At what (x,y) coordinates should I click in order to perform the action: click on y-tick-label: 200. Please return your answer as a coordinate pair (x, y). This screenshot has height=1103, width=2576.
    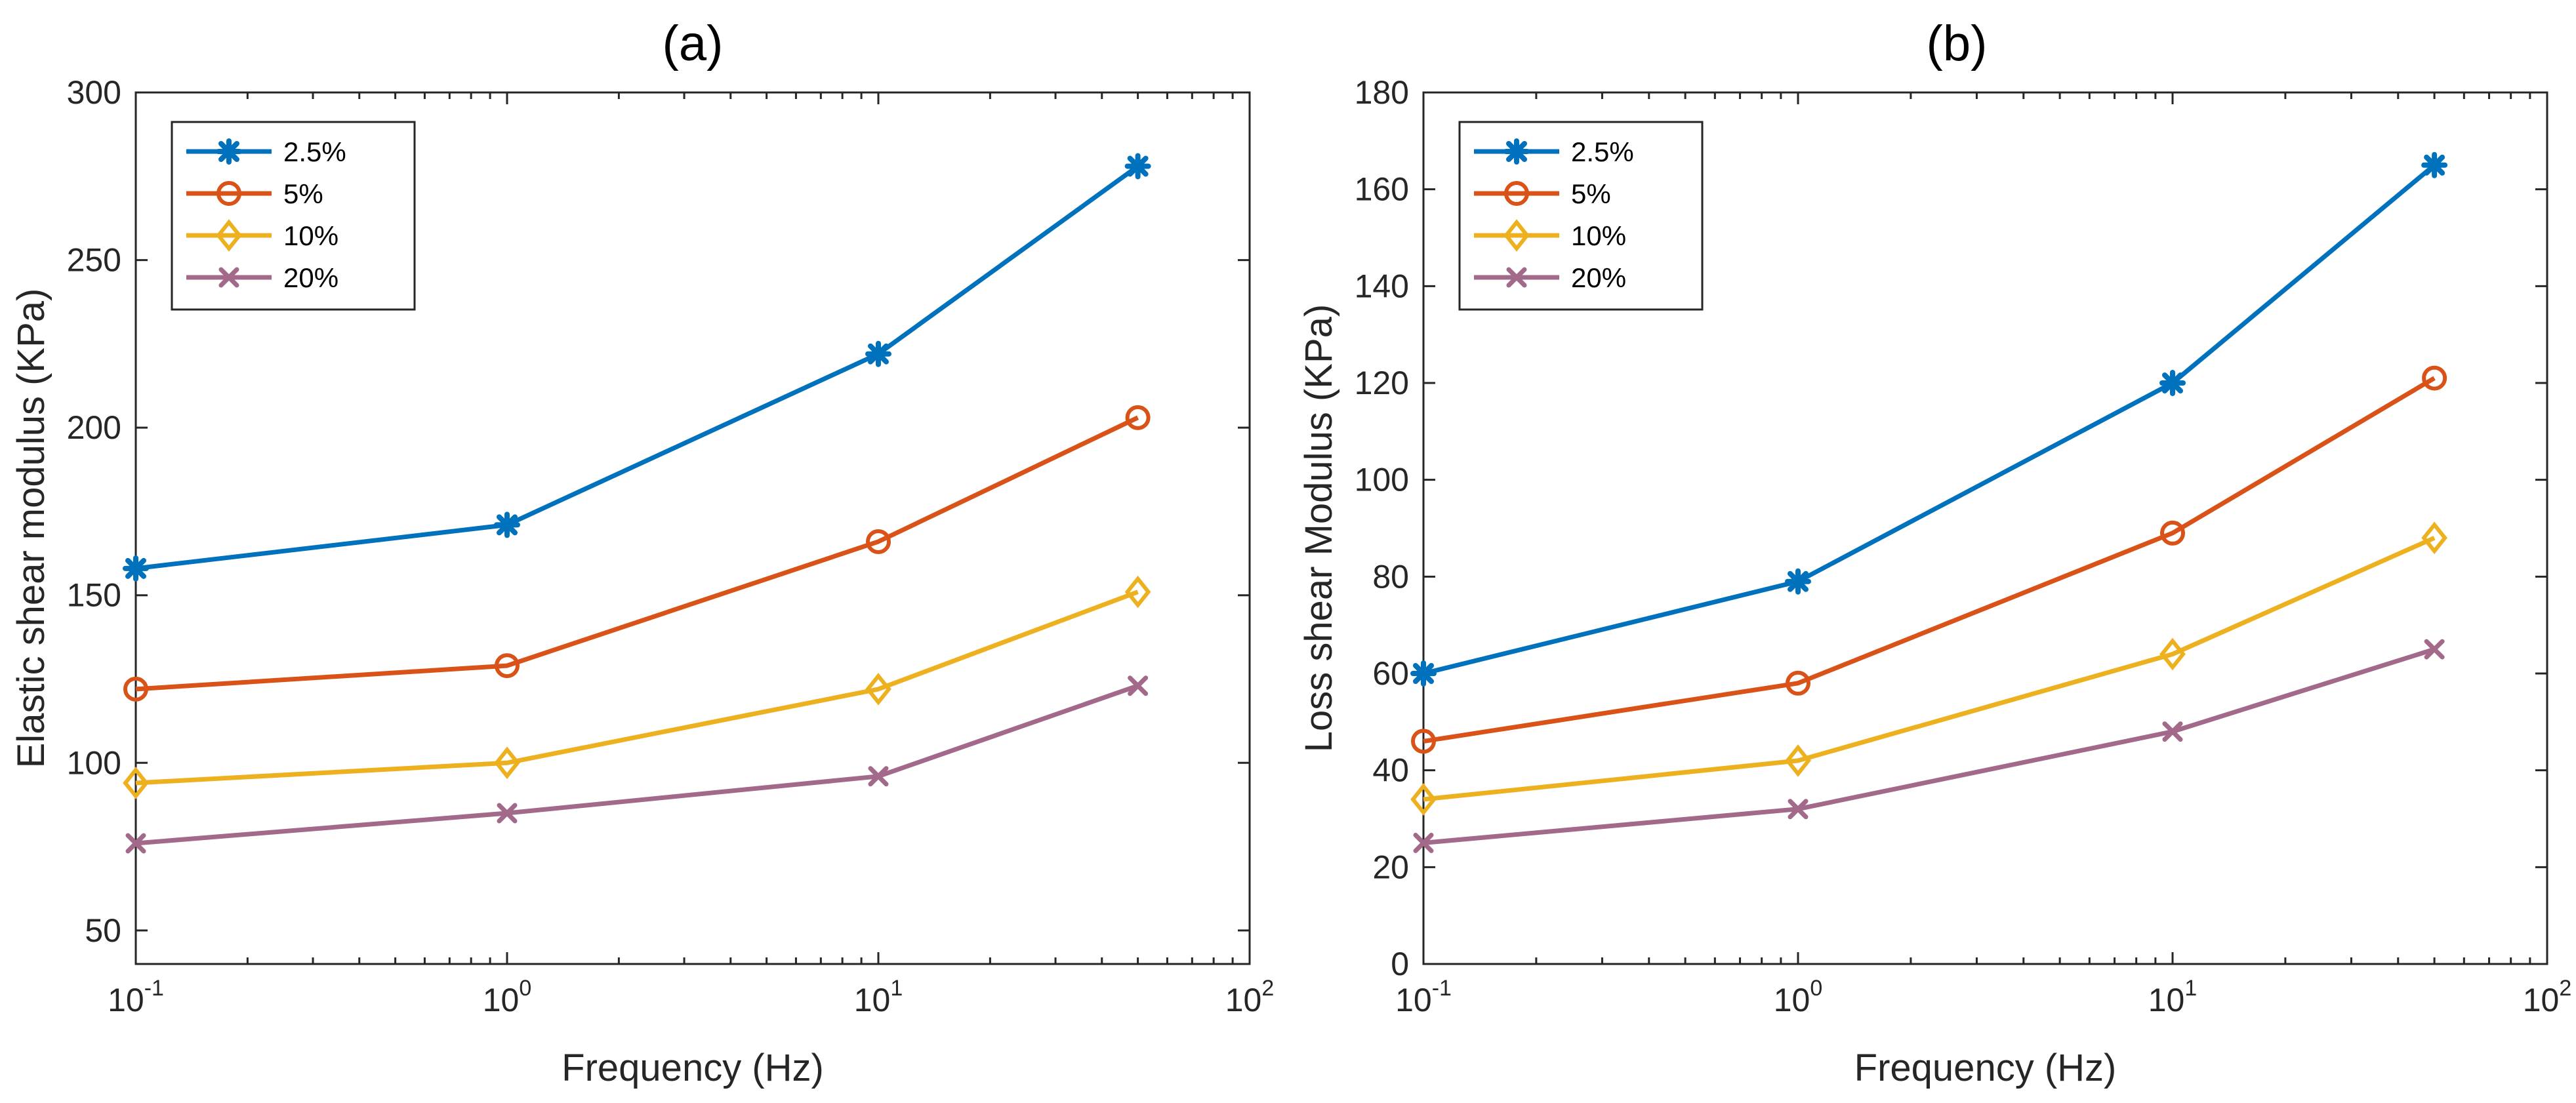
    Looking at the image, I should click on (94, 427).